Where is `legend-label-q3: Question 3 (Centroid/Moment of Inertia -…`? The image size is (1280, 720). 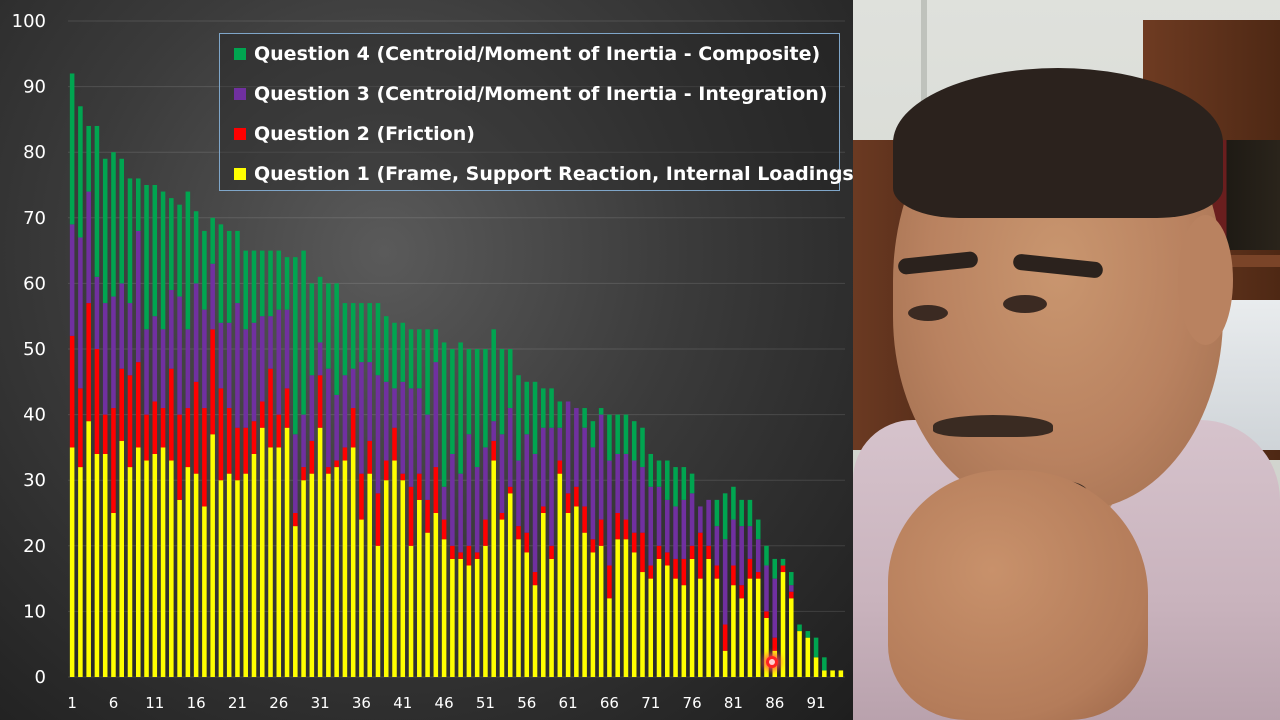 legend-label-q3: Question 3 (Centroid/Moment of Inertia -… is located at coordinates (541, 94).